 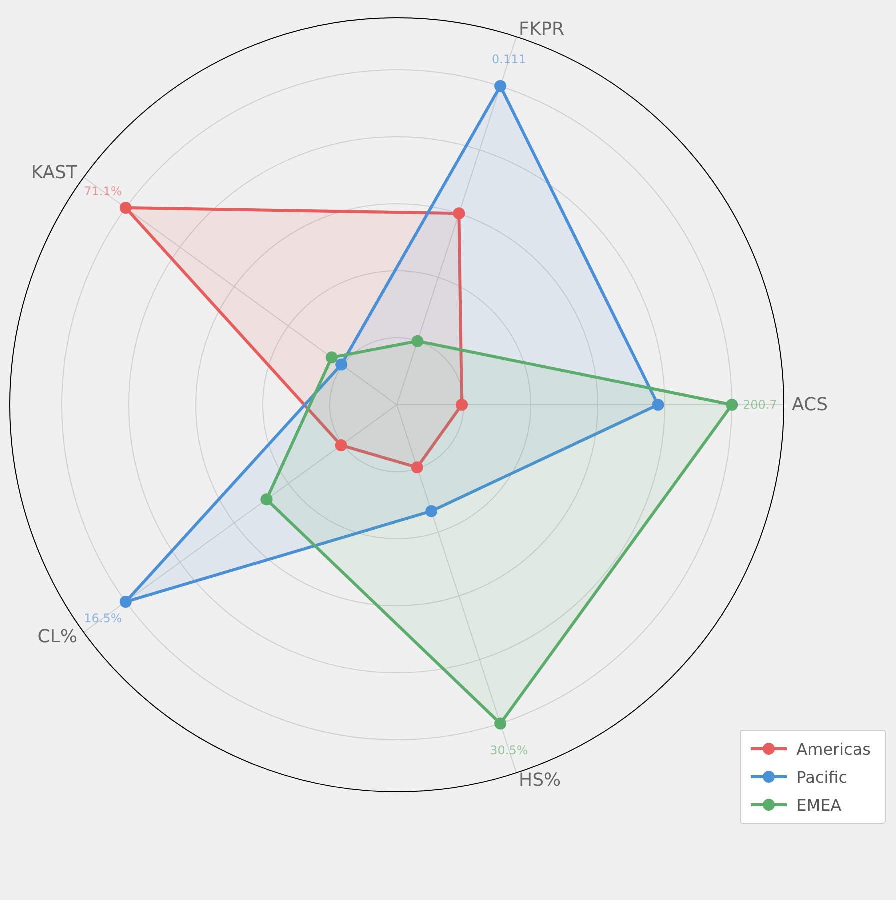 What do you see at coordinates (103, 191) in the screenshot?
I see `text: 71.1%` at bounding box center [103, 191].